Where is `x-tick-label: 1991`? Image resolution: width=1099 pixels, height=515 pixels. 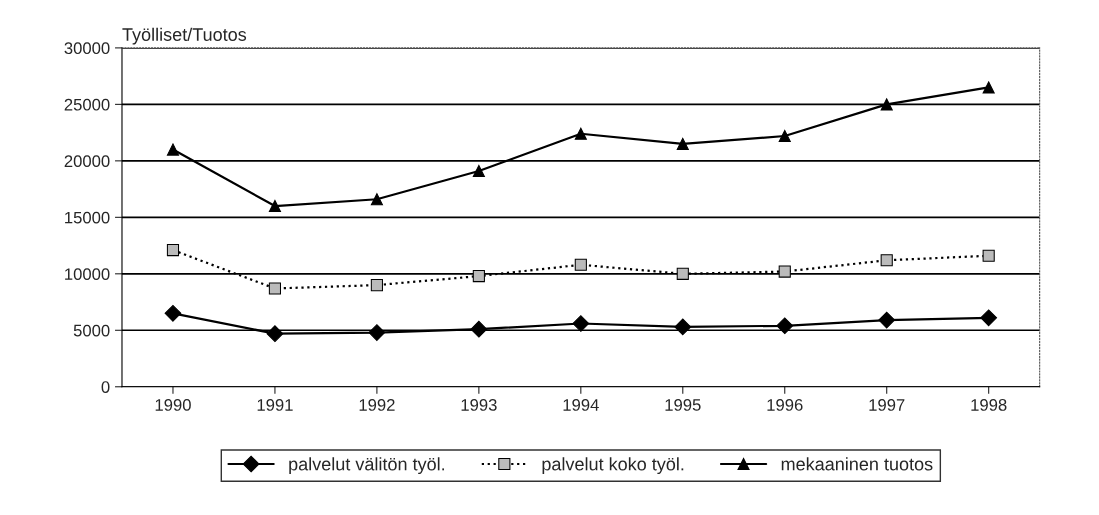
x-tick-label: 1991 is located at coordinates (275, 405).